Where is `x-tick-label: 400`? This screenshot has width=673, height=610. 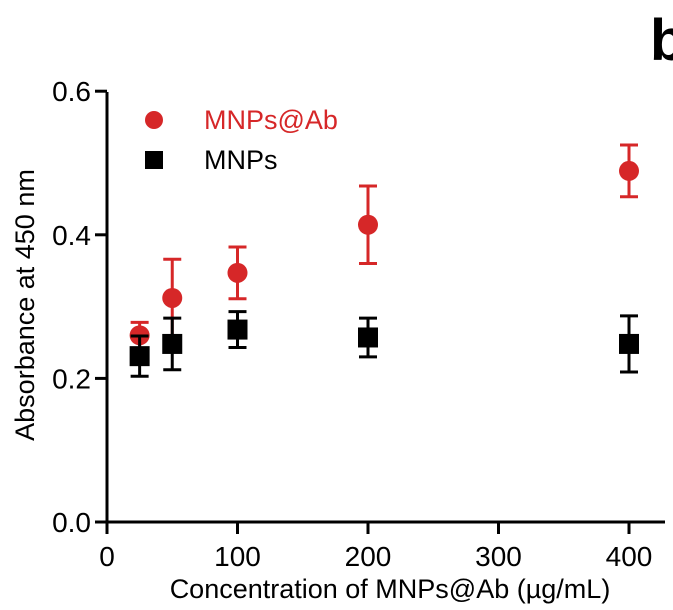
x-tick-label: 400 is located at coordinates (629, 556).